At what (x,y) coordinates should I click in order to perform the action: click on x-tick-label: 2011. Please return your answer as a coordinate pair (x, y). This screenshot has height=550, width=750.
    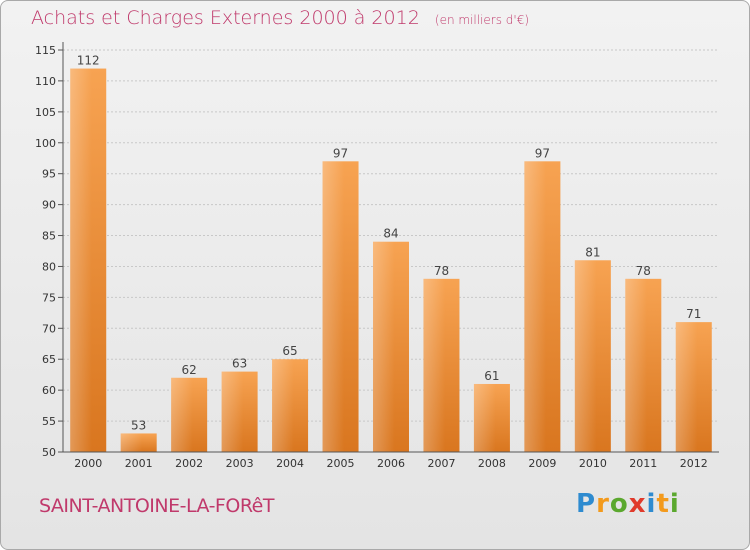
    Looking at the image, I should click on (643, 463).